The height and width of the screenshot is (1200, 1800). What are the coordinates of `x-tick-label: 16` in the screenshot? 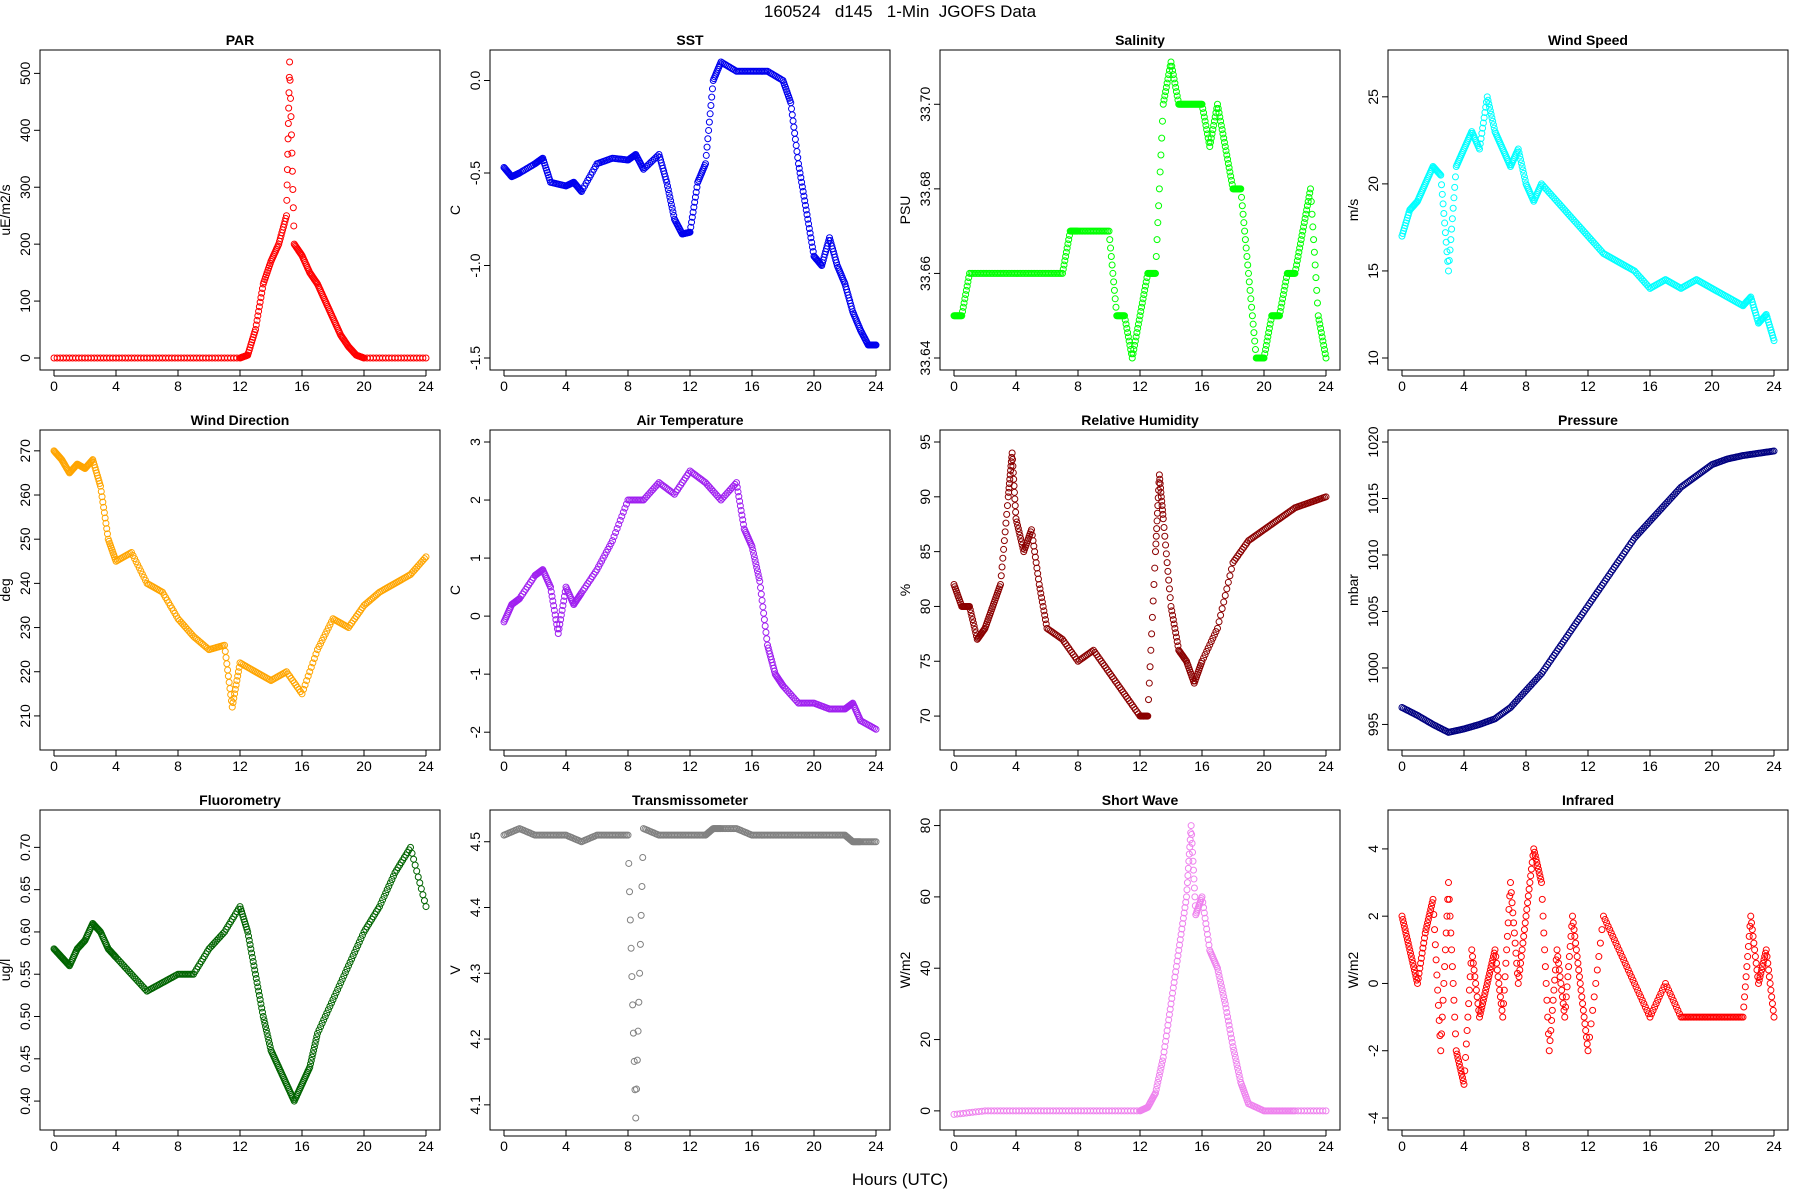 It's located at (1650, 766).